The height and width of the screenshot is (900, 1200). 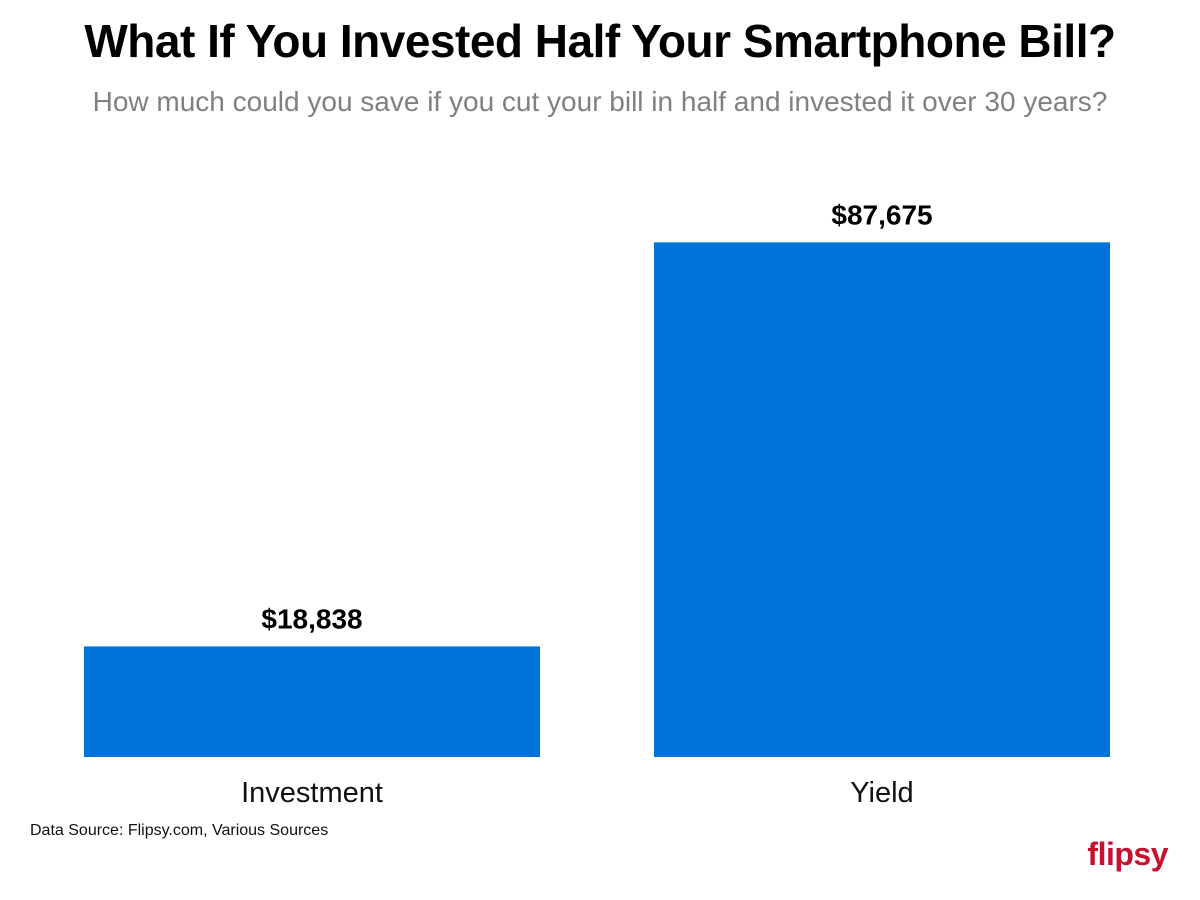 What do you see at coordinates (881, 214) in the screenshot?
I see `data-label-yield: $87,675` at bounding box center [881, 214].